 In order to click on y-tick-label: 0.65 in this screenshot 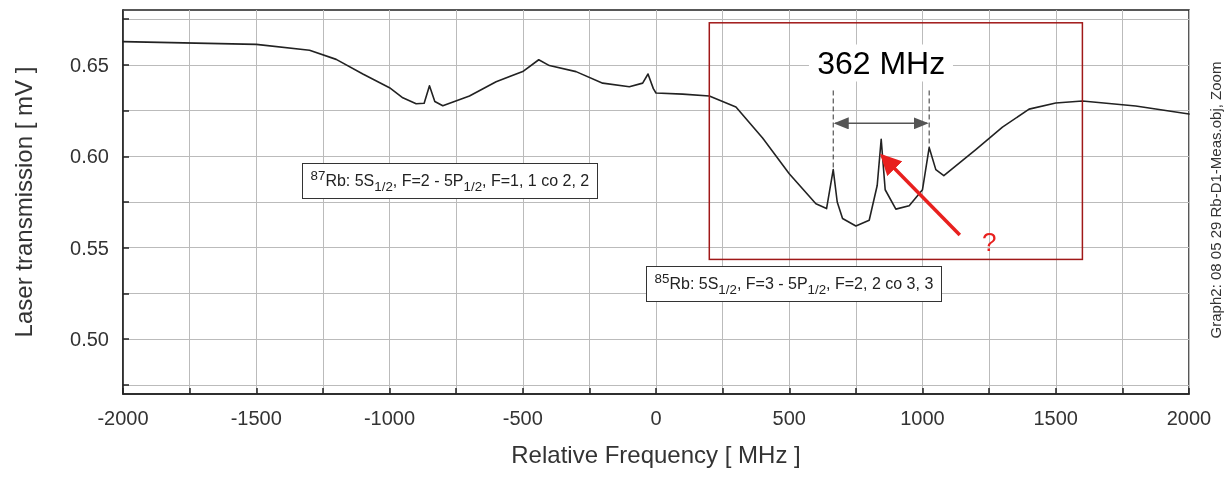, I will do `click(89, 64)`.